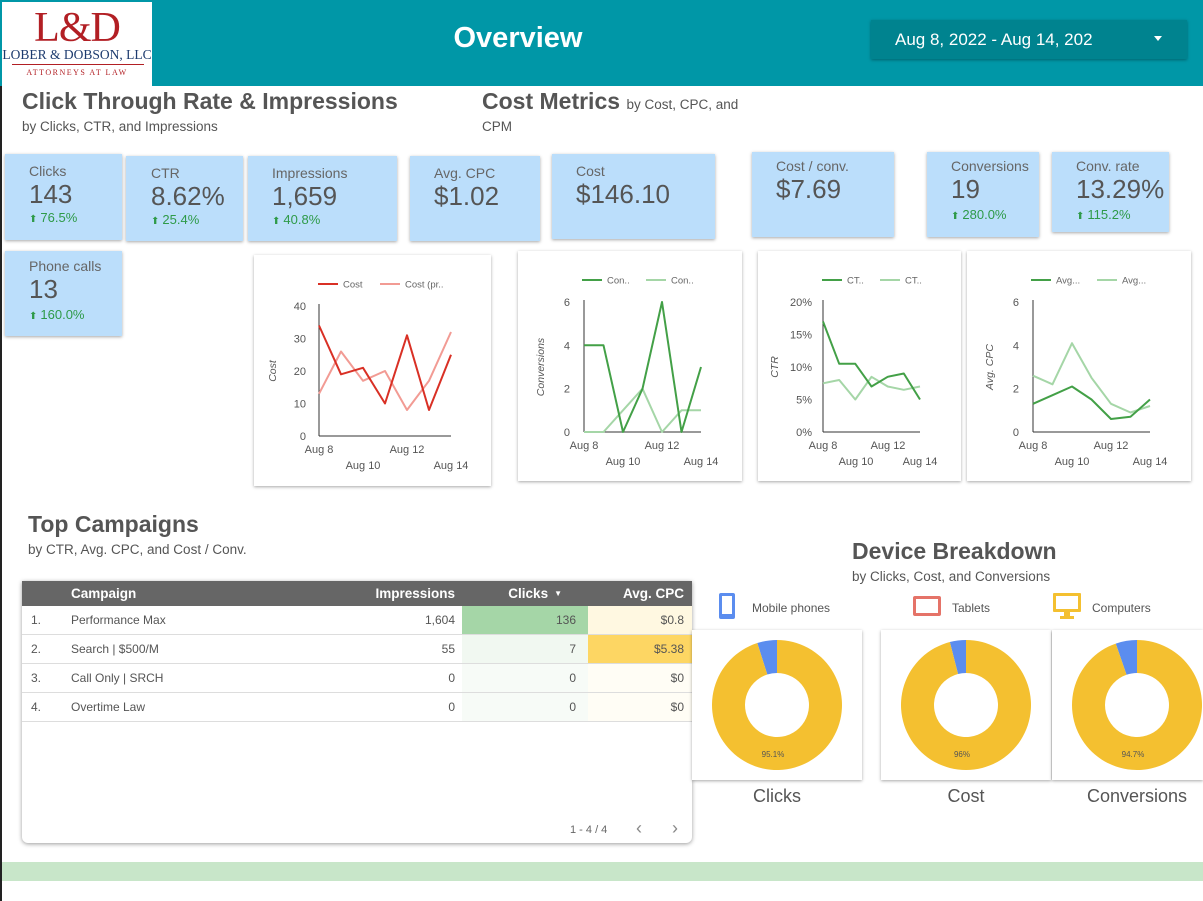  Describe the element at coordinates (966, 796) in the screenshot. I see `cost-donut-title: Cost` at that location.